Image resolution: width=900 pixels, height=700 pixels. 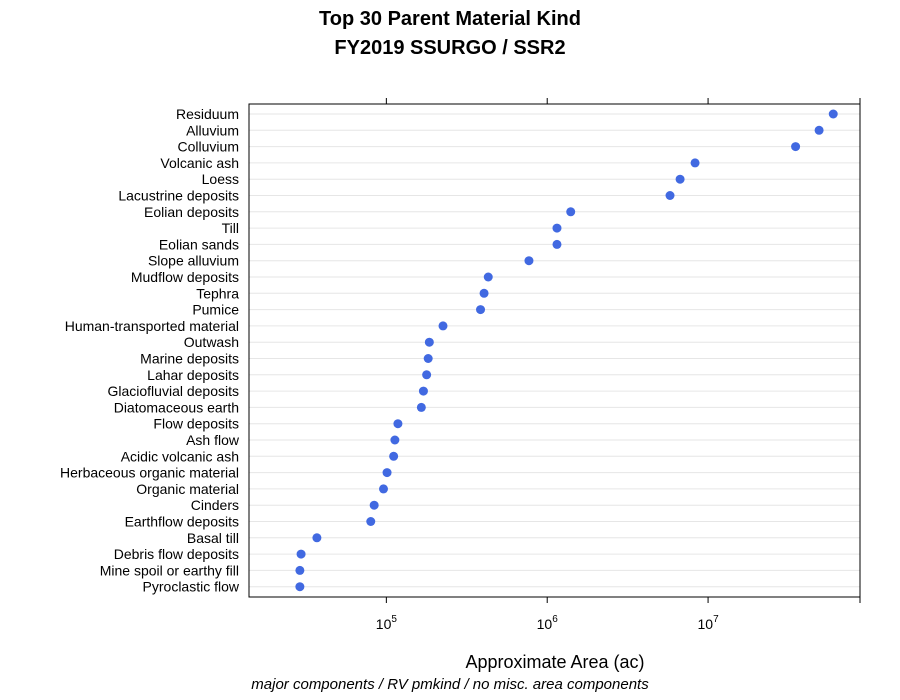 I want to click on y-tick-label: Alluvium, so click(x=212, y=130).